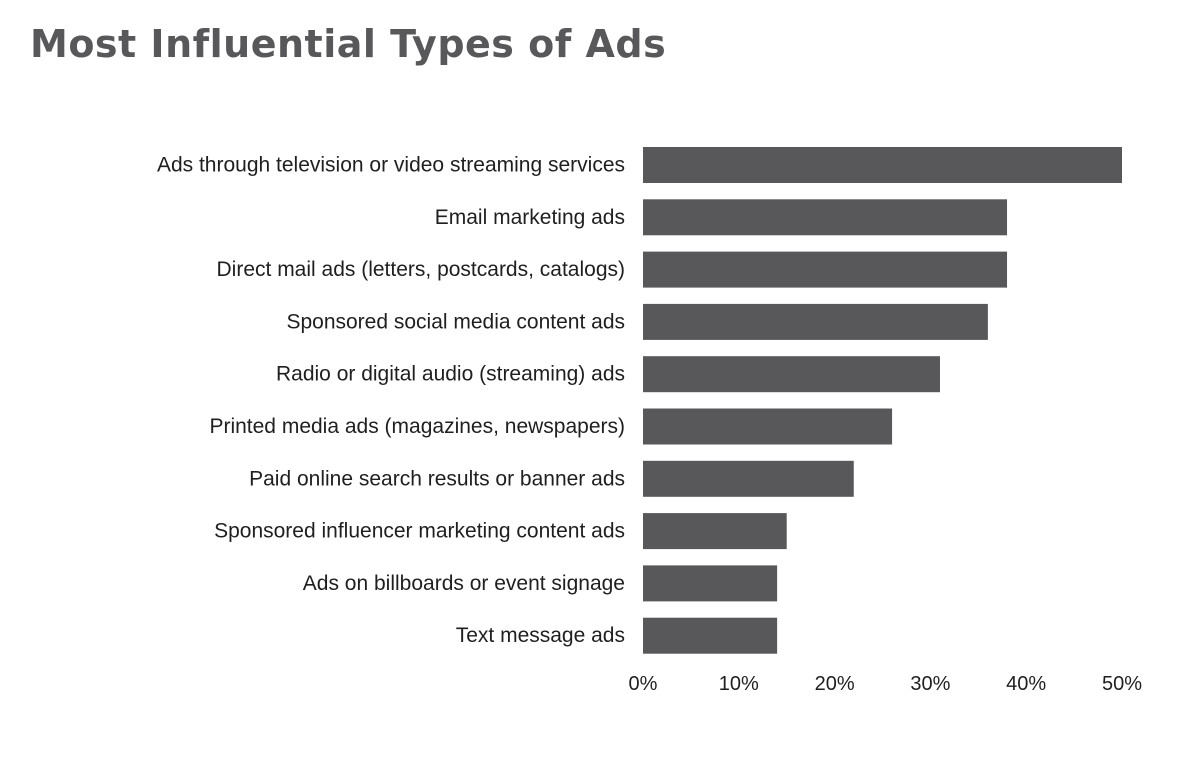 The height and width of the screenshot is (768, 1200). I want to click on category-label: Radio or digital audio (streaming) ads, so click(450, 374).